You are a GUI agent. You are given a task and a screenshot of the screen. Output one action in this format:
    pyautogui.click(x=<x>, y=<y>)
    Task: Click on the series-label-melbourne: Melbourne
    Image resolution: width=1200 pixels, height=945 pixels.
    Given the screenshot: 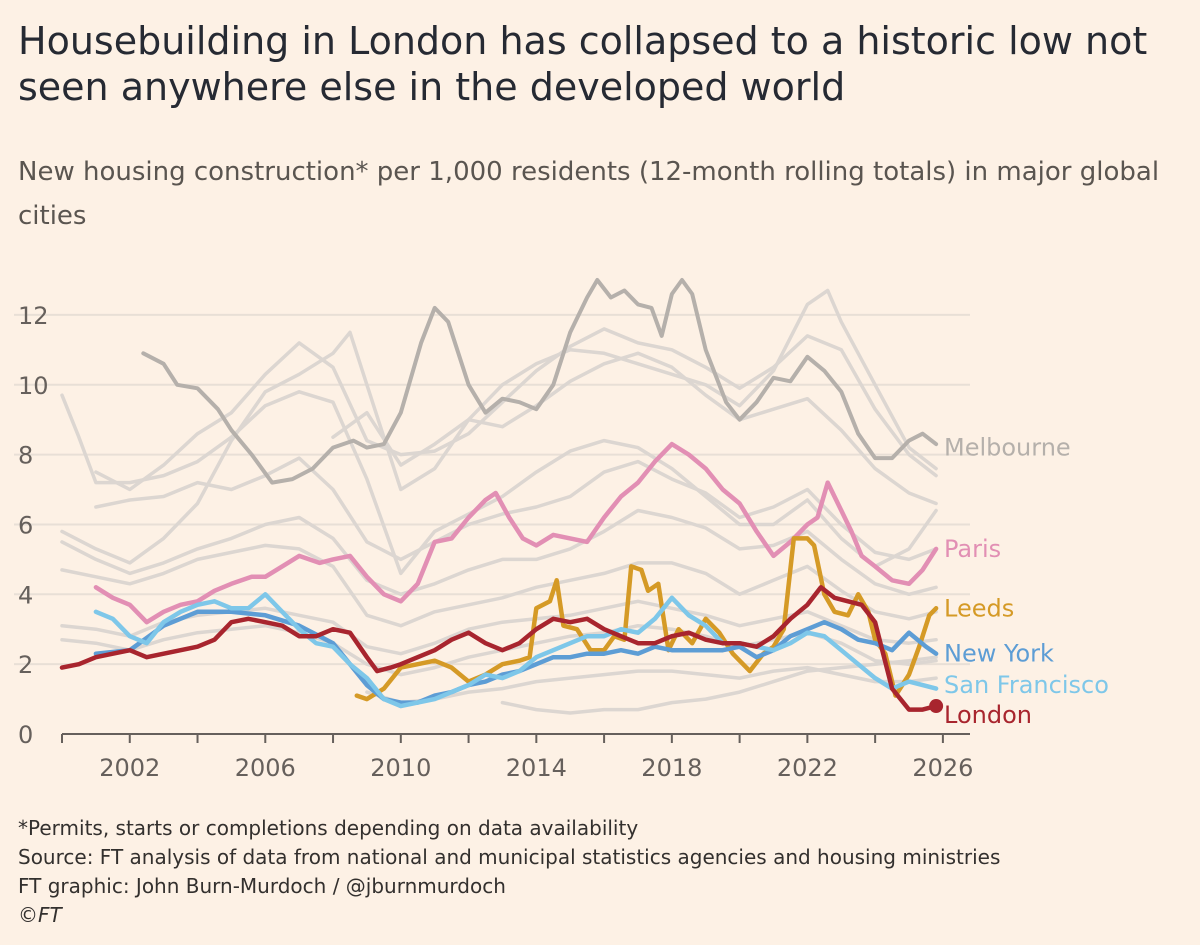 What is the action you would take?
    pyautogui.click(x=1007, y=448)
    